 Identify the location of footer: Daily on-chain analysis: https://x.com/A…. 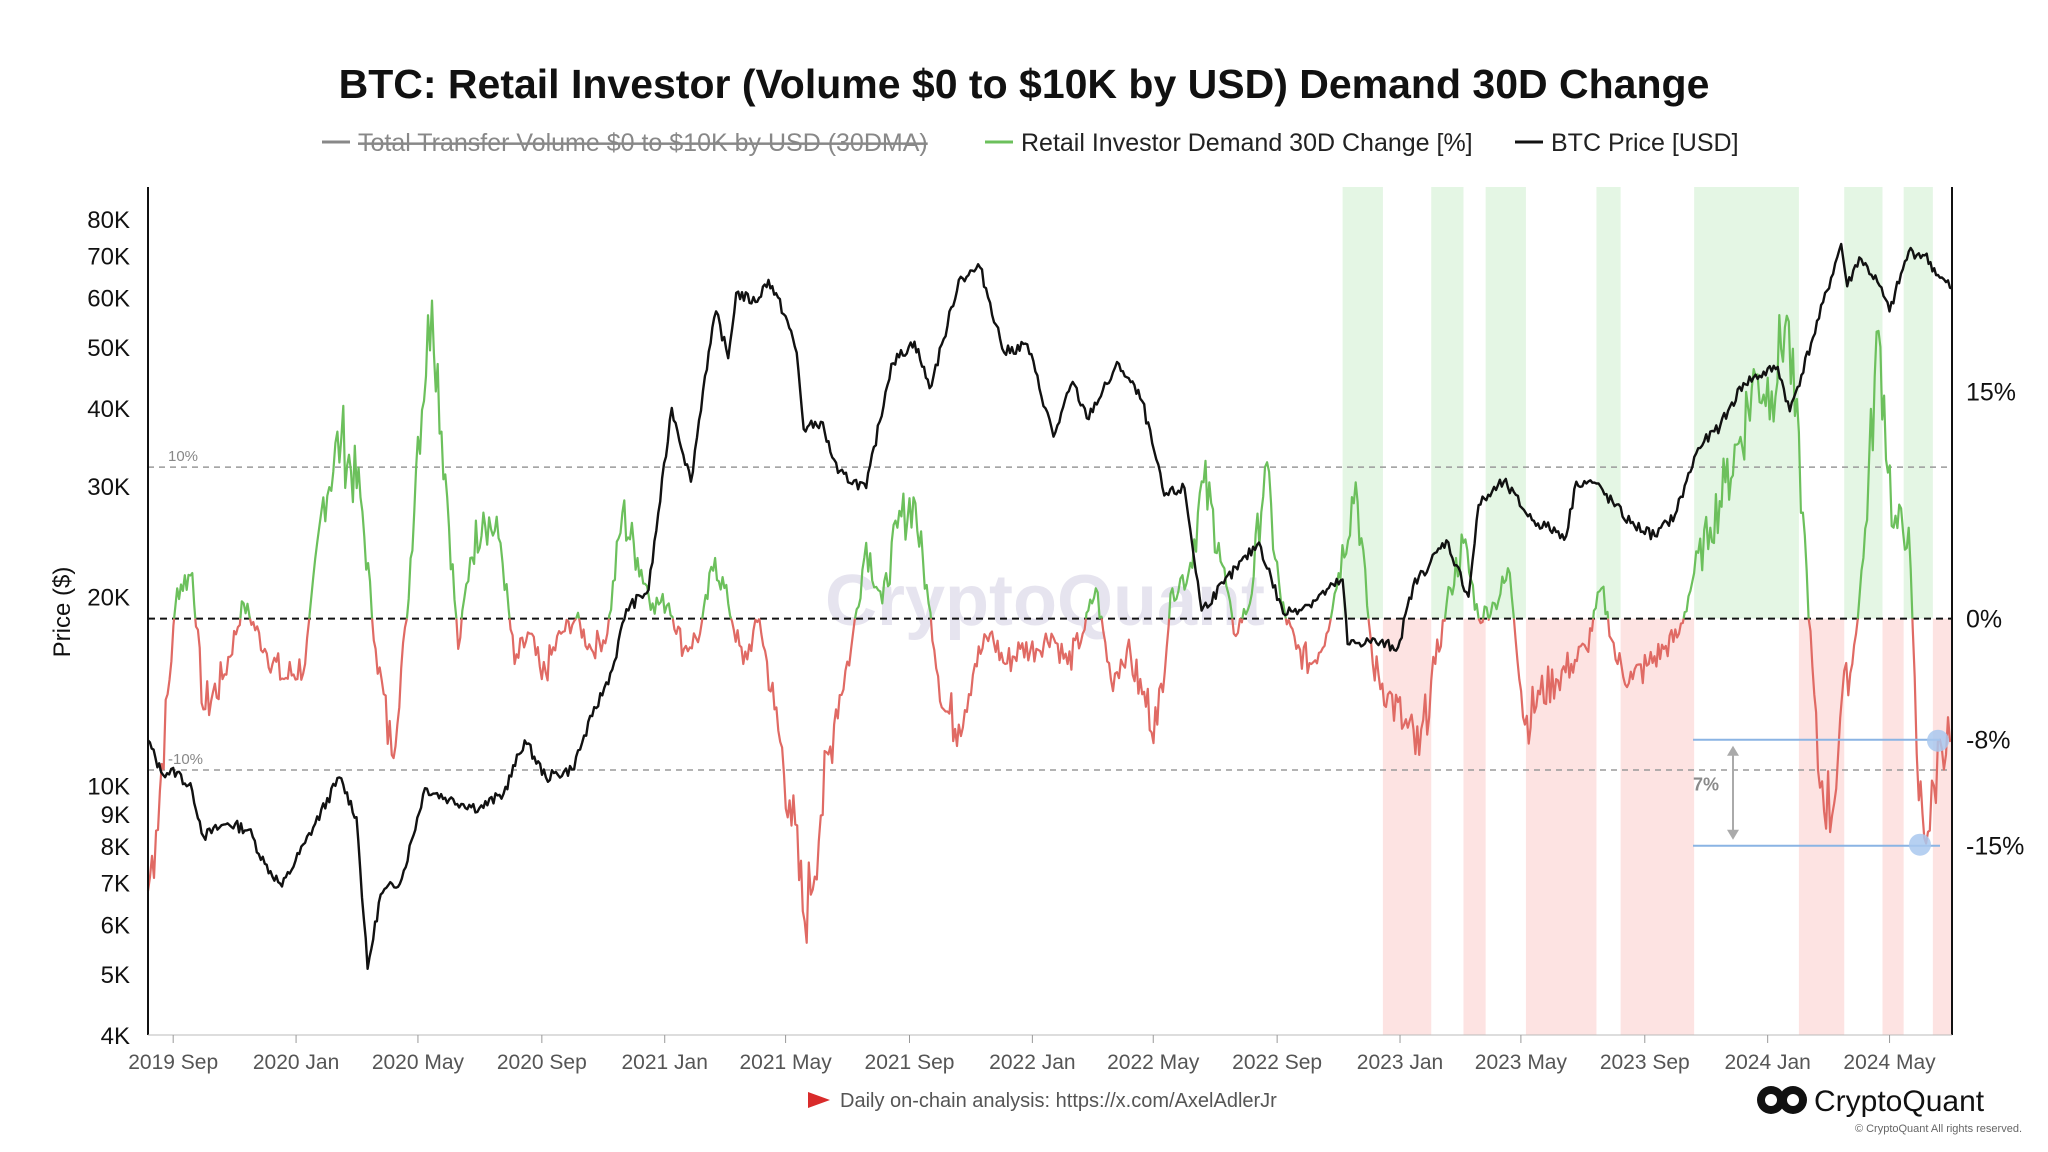
(1042, 1101).